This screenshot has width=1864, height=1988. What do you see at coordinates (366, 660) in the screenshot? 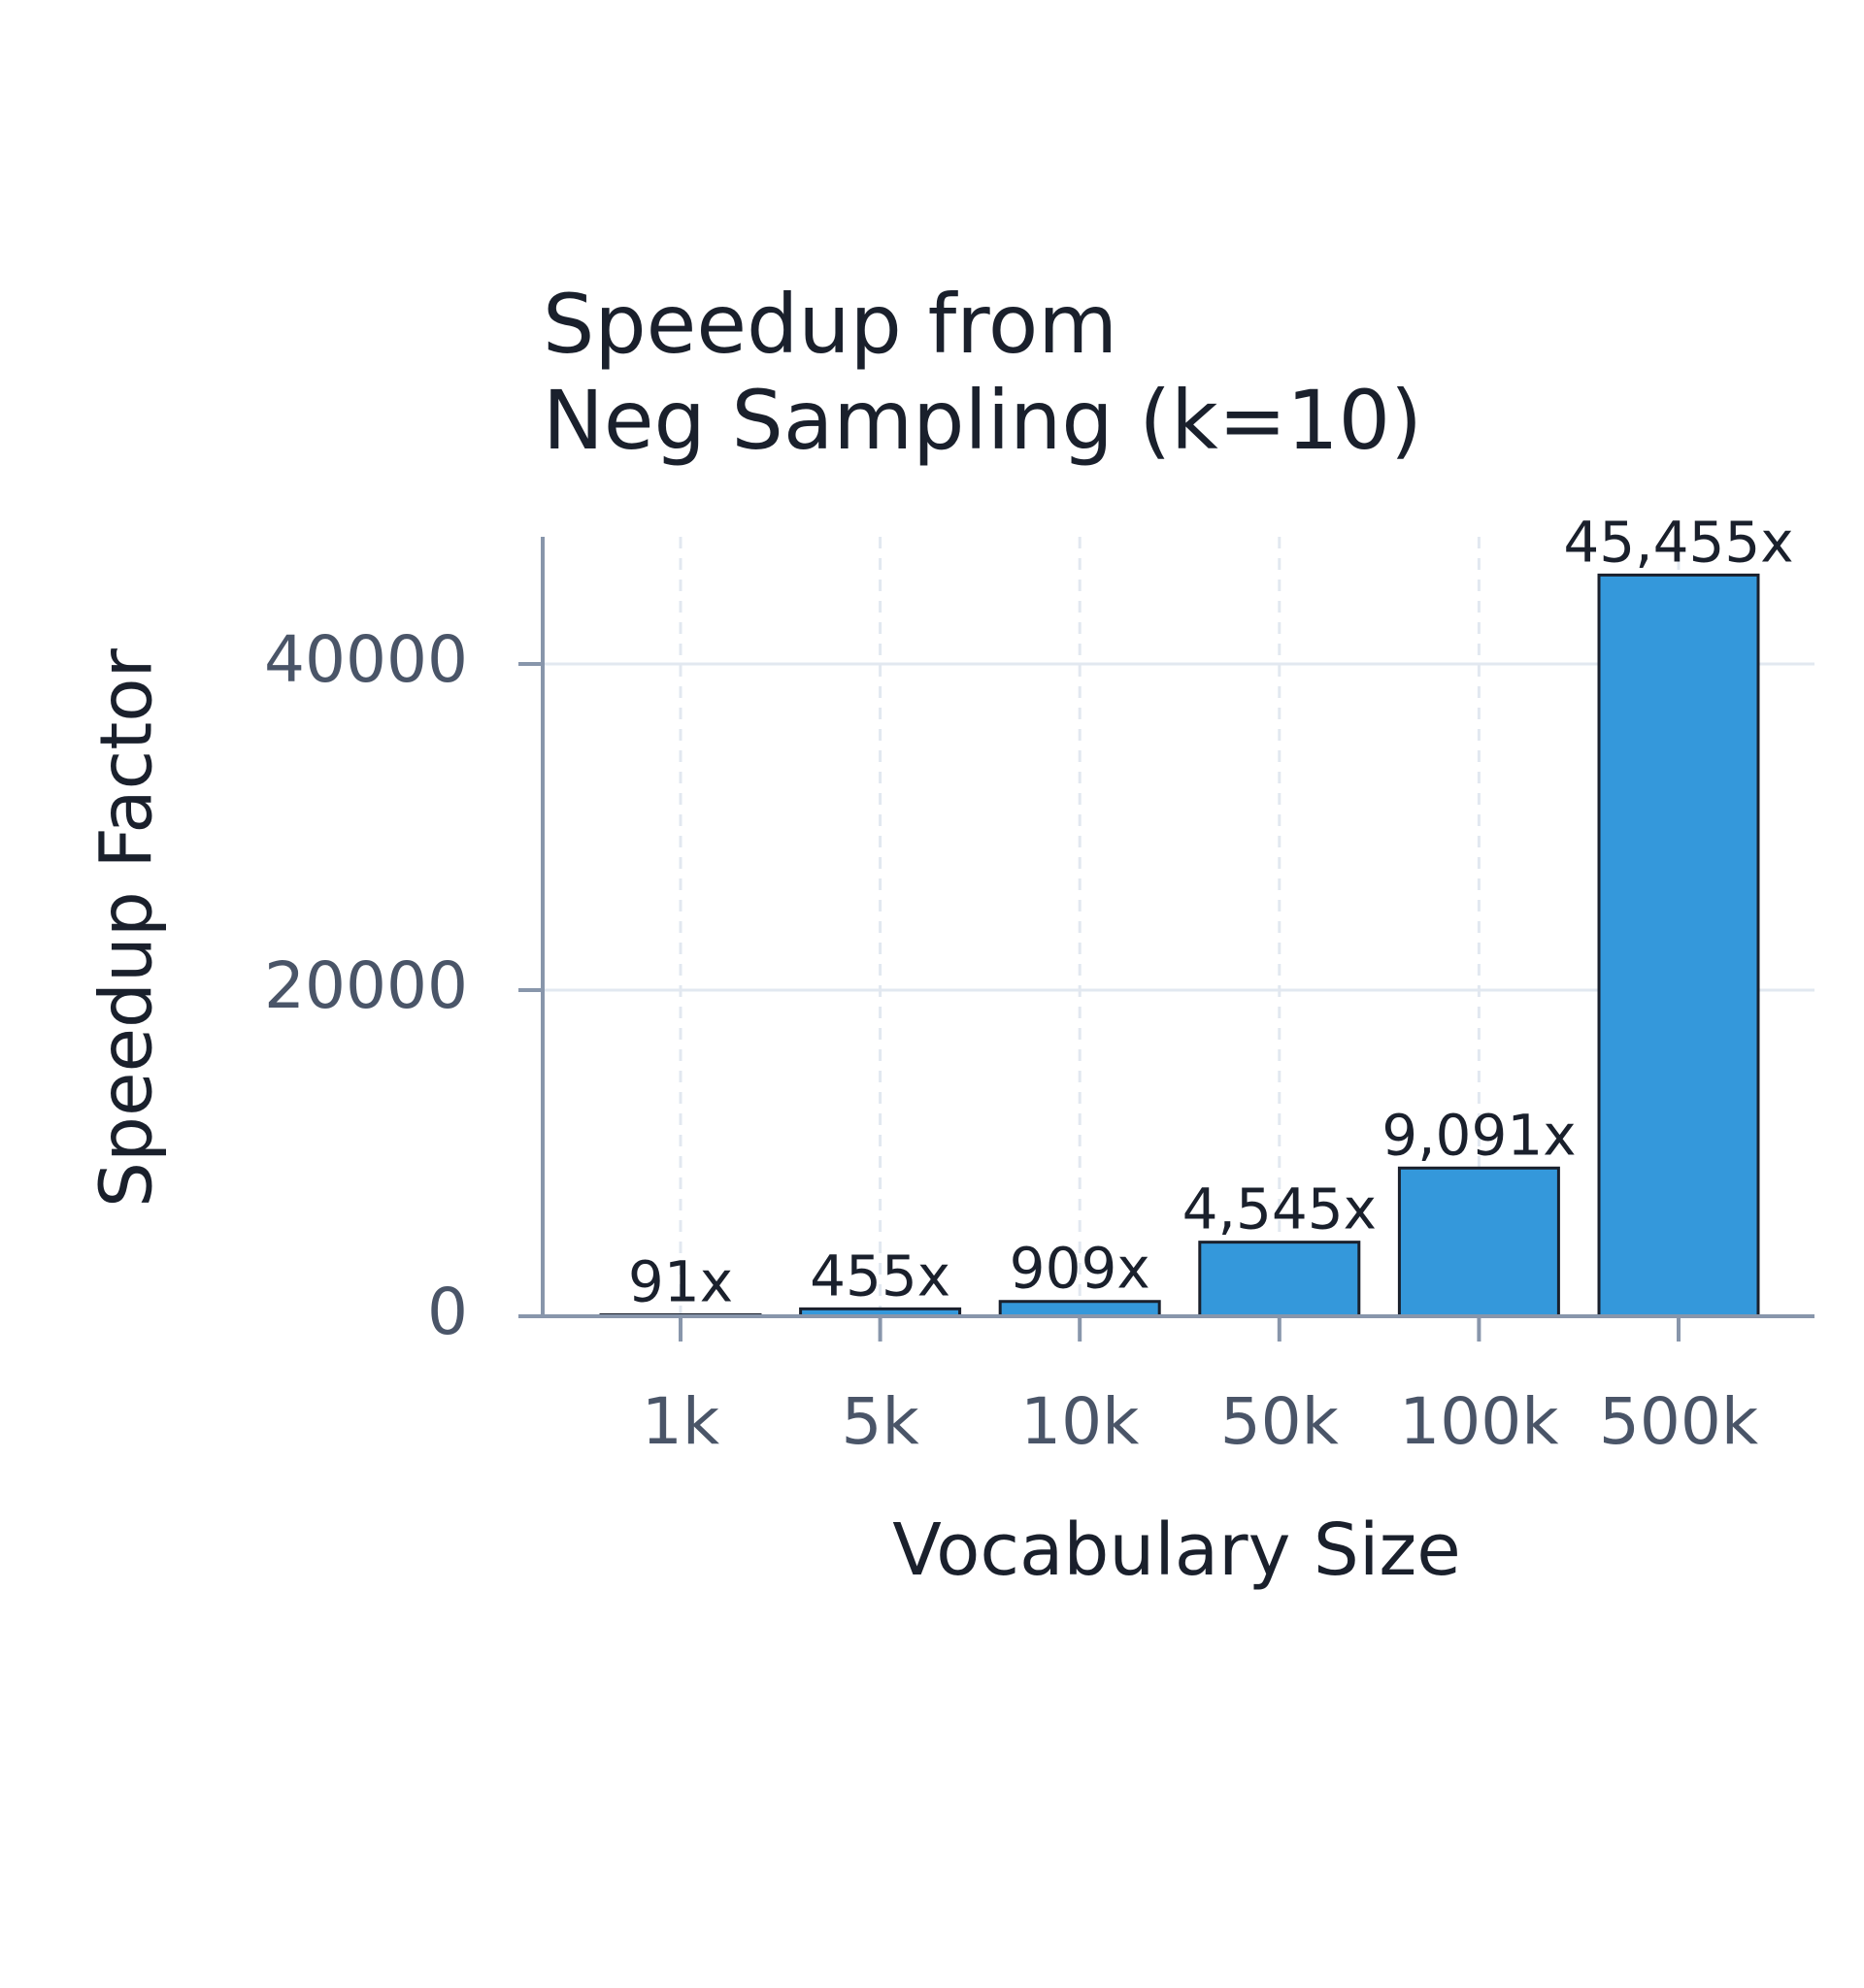
I see `y-tick-label: 40000` at bounding box center [366, 660].